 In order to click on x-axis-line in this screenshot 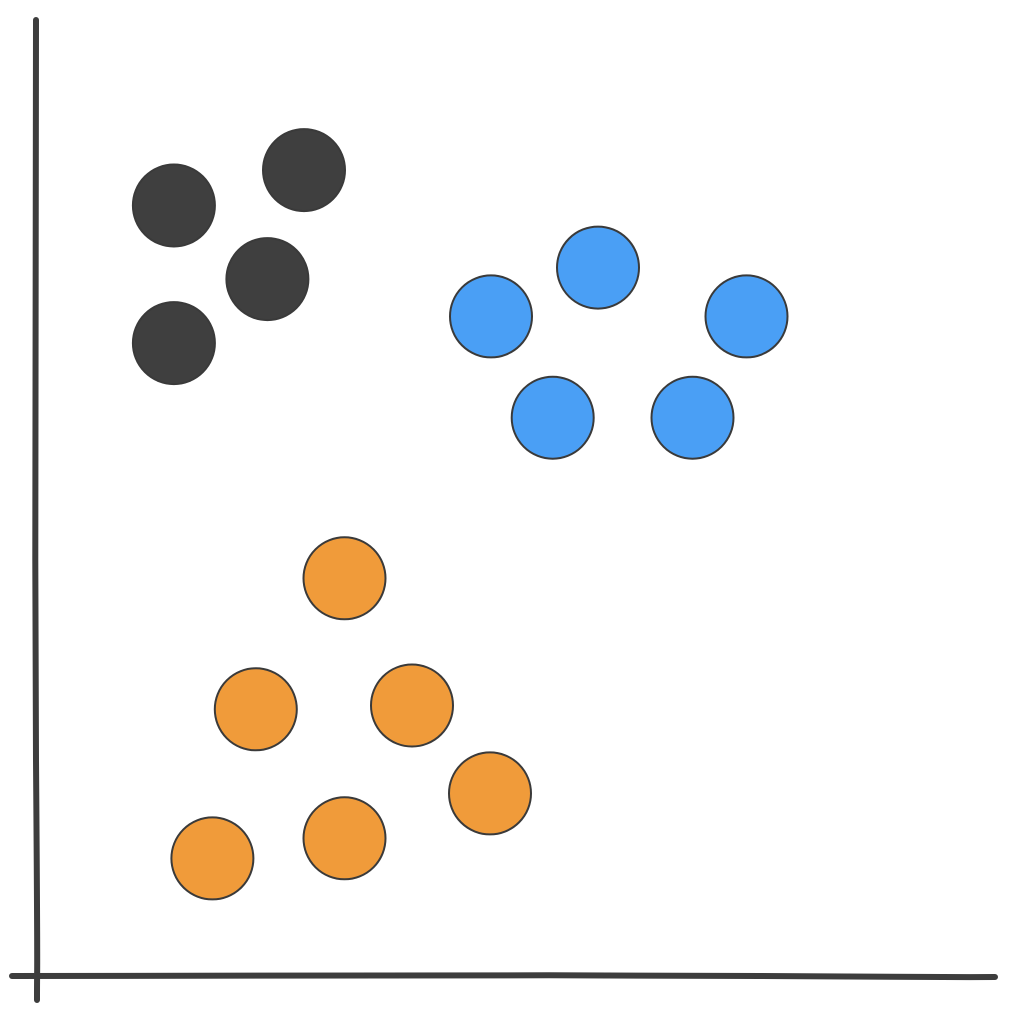, I will do `click(503, 976)`.